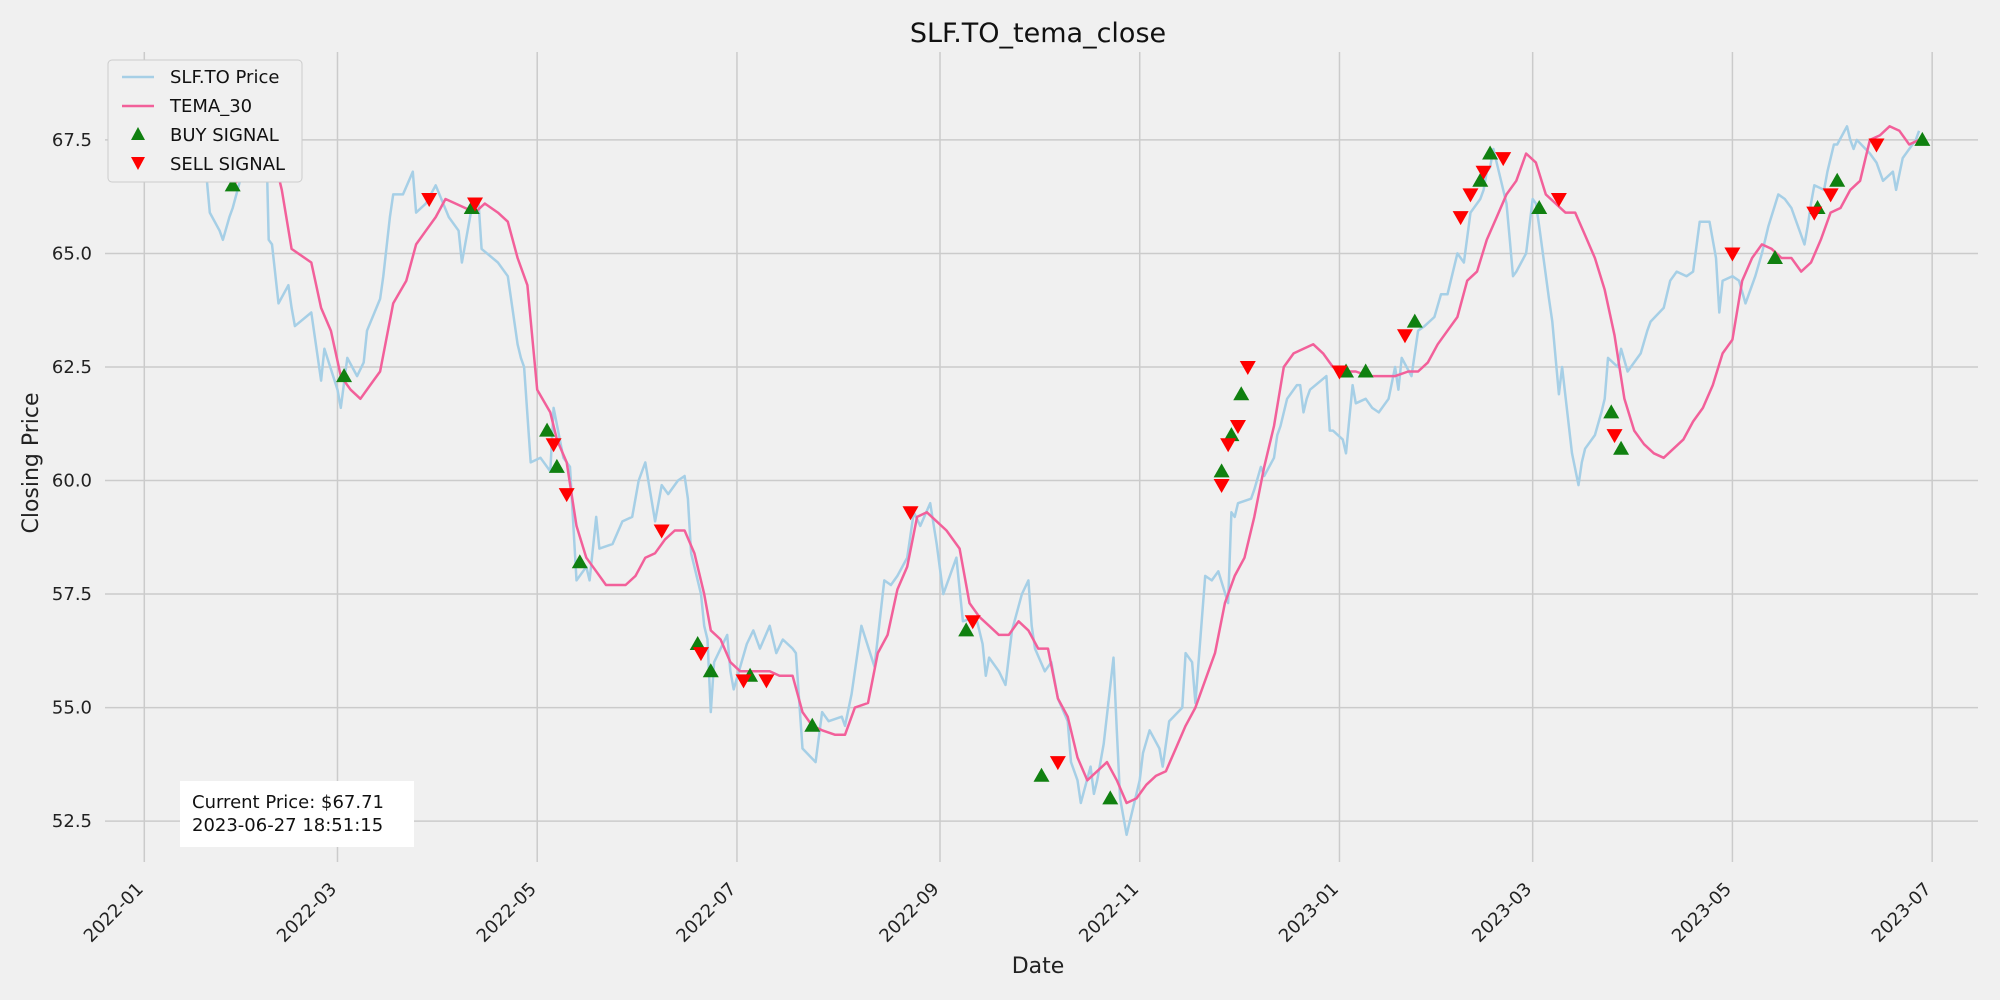  What do you see at coordinates (224, 135) in the screenshot?
I see `legend-buy-label: BUY SIGNAL` at bounding box center [224, 135].